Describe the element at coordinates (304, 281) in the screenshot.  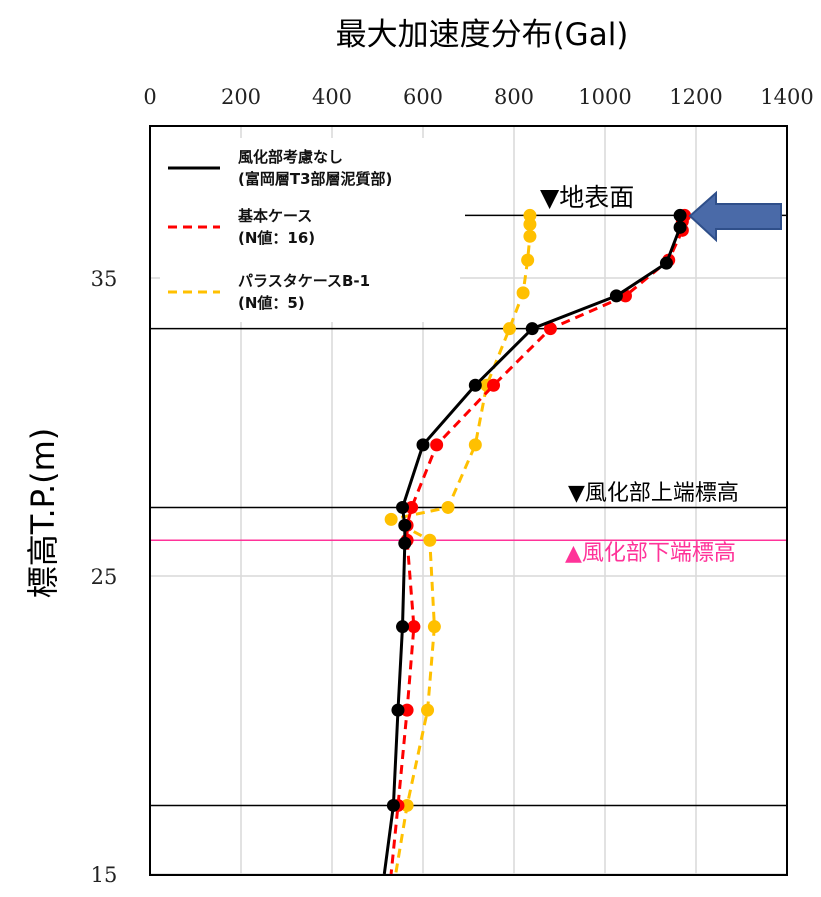
I see `legend-label: パラスタケースB-1` at that location.